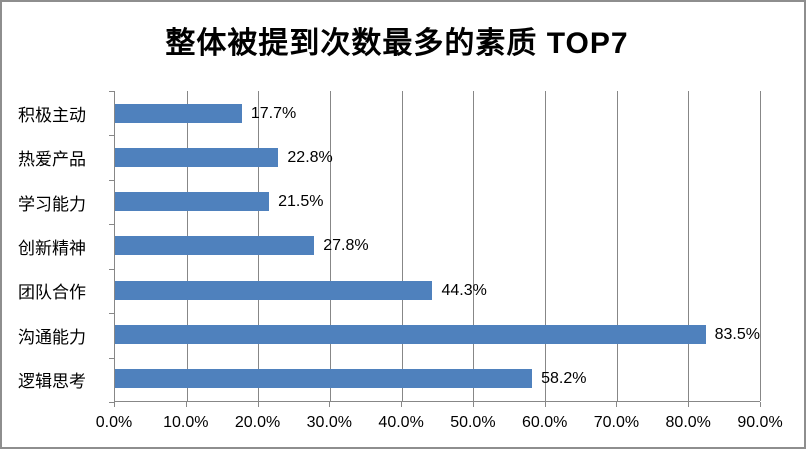 This screenshot has width=806, height=449. I want to click on x-axis-tick-label: 30.0%, so click(329, 422).